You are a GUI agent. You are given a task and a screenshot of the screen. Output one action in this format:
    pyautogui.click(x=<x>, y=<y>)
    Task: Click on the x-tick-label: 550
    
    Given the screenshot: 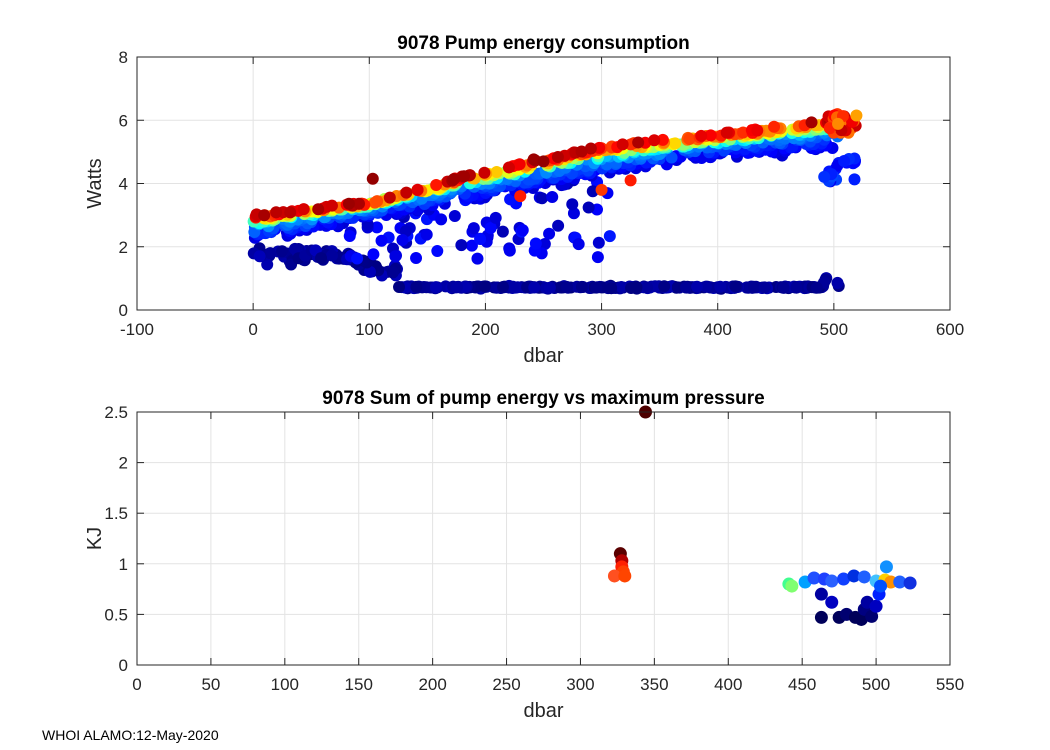 What is the action you would take?
    pyautogui.click(x=950, y=684)
    